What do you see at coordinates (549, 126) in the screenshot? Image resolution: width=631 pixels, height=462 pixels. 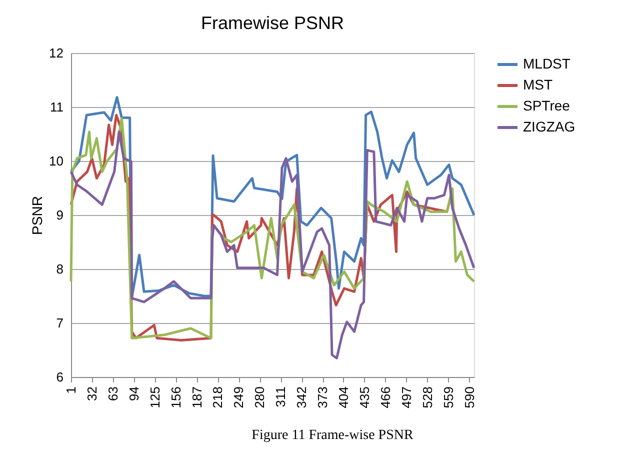 I see `legend-label: ZIGZAG` at bounding box center [549, 126].